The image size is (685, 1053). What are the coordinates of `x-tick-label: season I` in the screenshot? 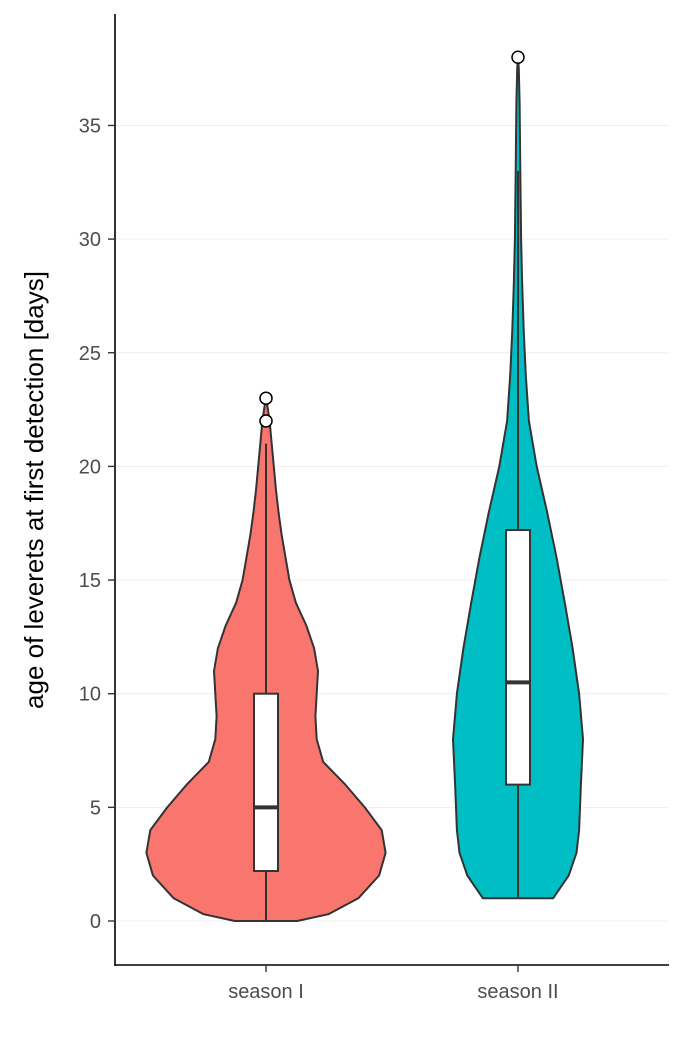 It's located at (266, 992).